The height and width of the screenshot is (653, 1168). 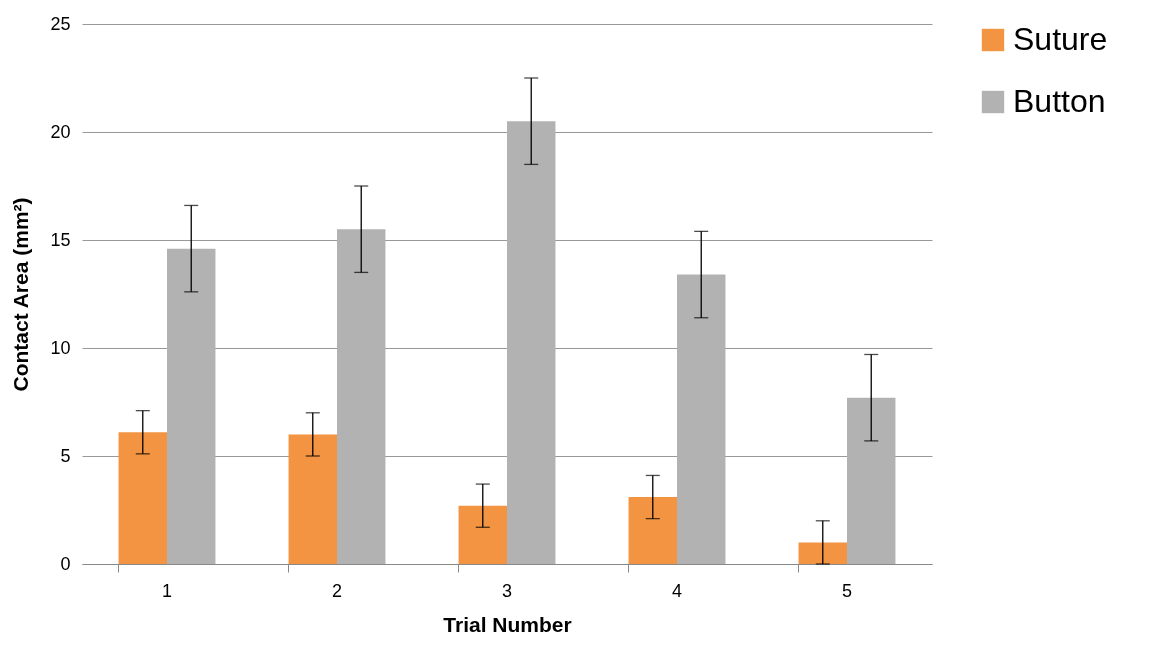 I want to click on x-tick-label: 3, so click(x=507, y=590).